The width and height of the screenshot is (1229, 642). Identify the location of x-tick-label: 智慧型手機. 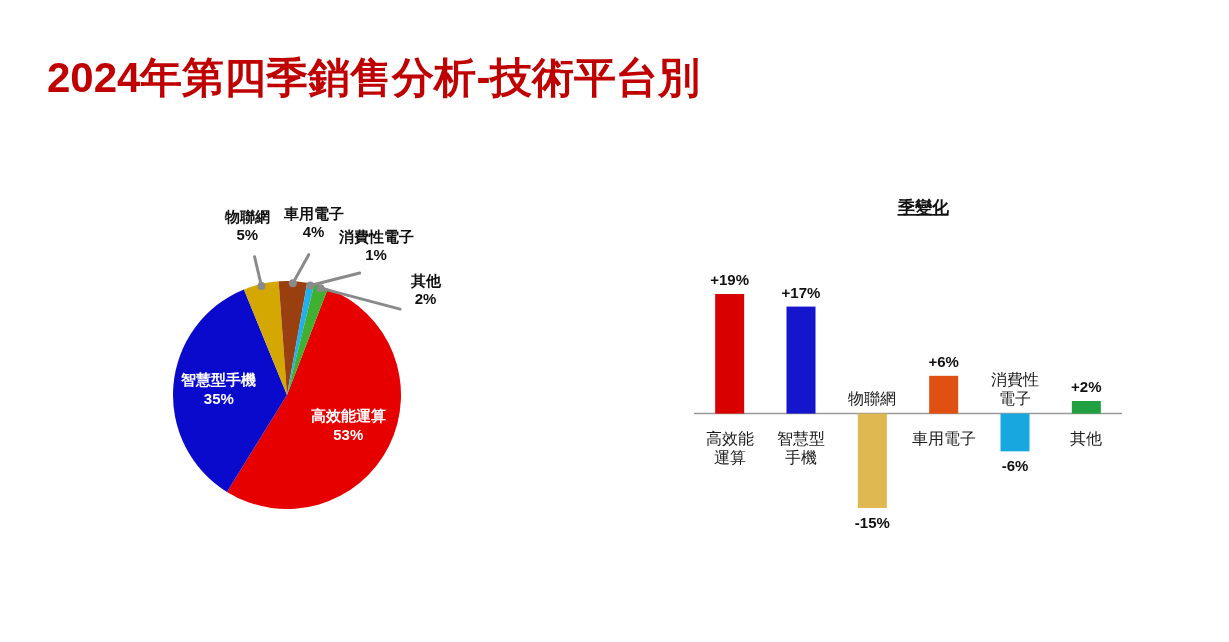
(801, 447).